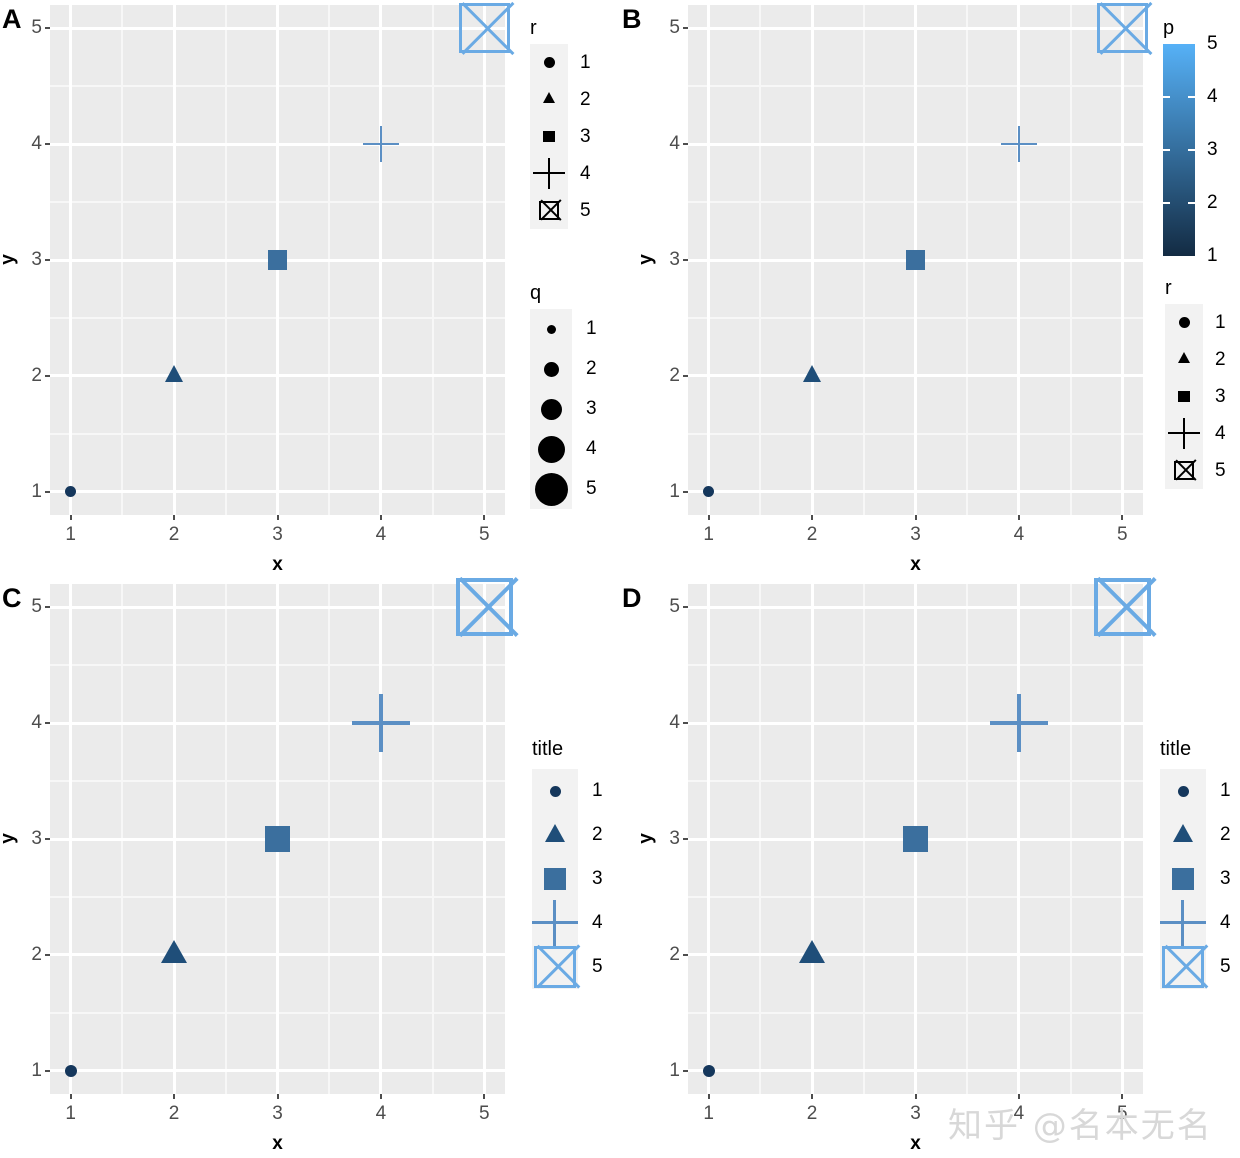 Image resolution: width=1240 pixels, height=1158 pixels. Describe the element at coordinates (1080, 1126) in the screenshot. I see `watermark: 知乎 @名本无名` at that location.